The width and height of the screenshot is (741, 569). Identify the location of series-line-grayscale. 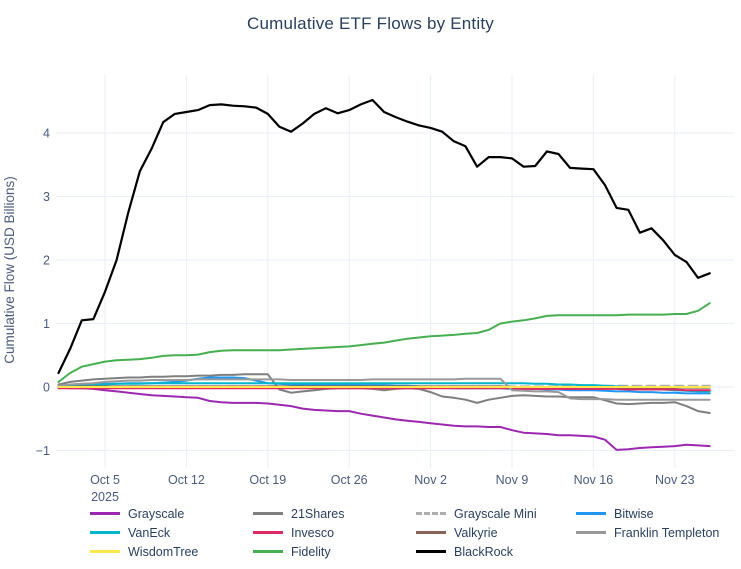
(384, 418).